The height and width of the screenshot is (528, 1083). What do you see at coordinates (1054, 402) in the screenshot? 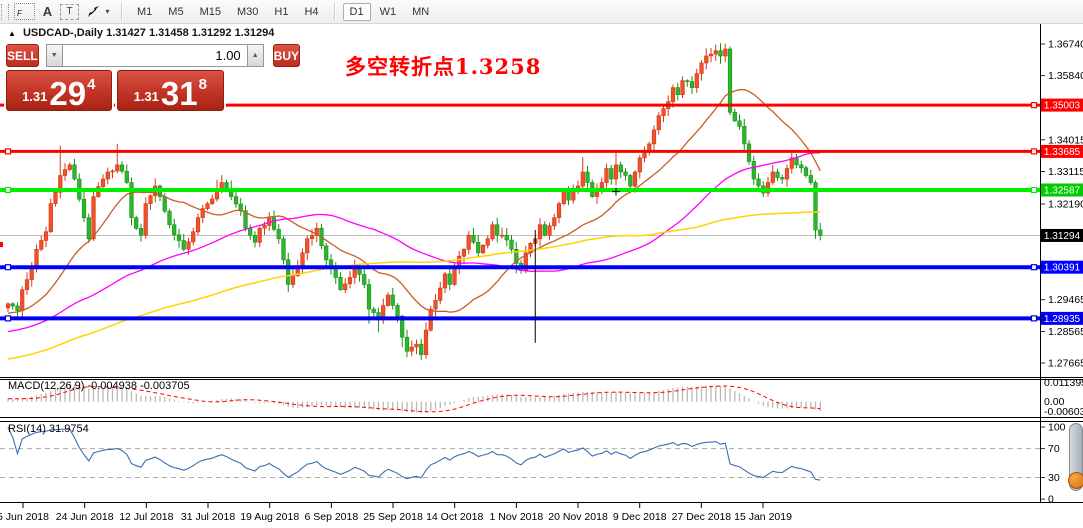
I see `macd-axis-label: 0.00` at bounding box center [1054, 402].